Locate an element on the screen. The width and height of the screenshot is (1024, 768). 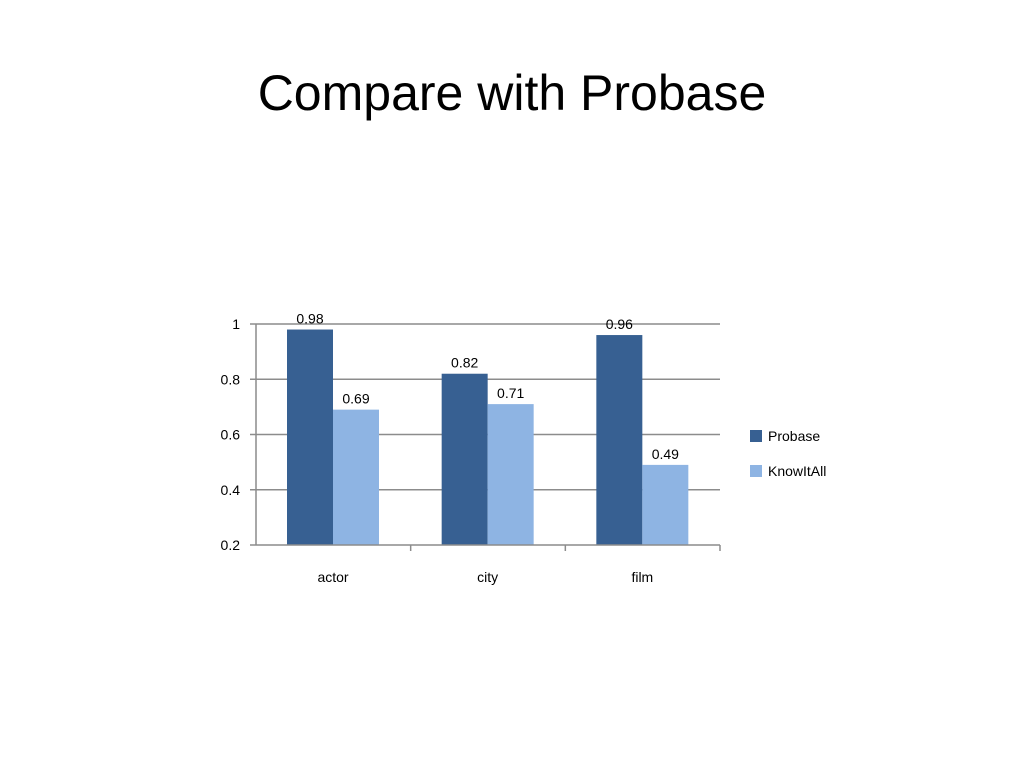
y-tick-label: 0.6 is located at coordinates (231, 435).